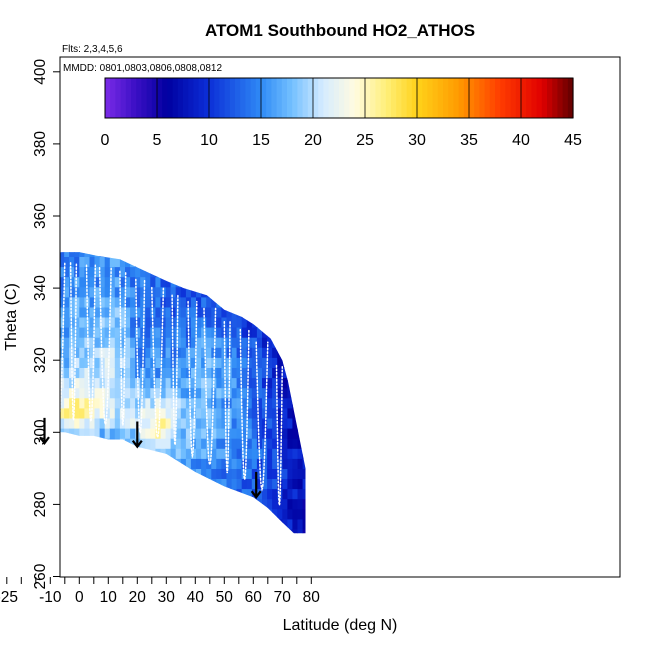  Describe the element at coordinates (46, 323) in the screenshot. I see `y-axis: 260 280 300 320 340 360 380 400` at that location.